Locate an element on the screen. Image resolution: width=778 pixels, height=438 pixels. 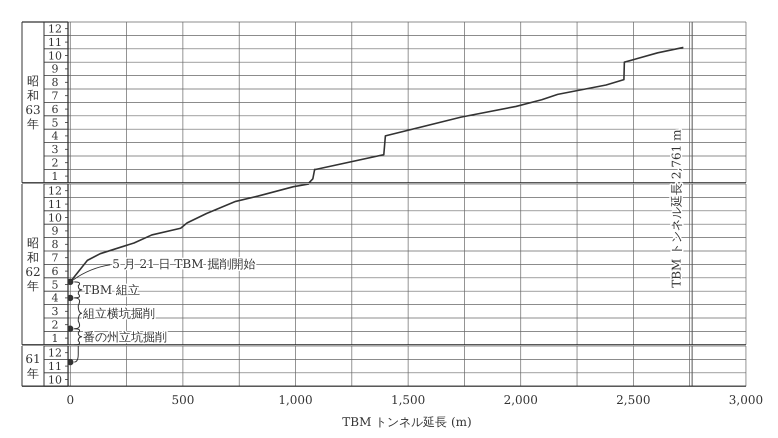
x-tick-label: 2,000 is located at coordinates (521, 399).